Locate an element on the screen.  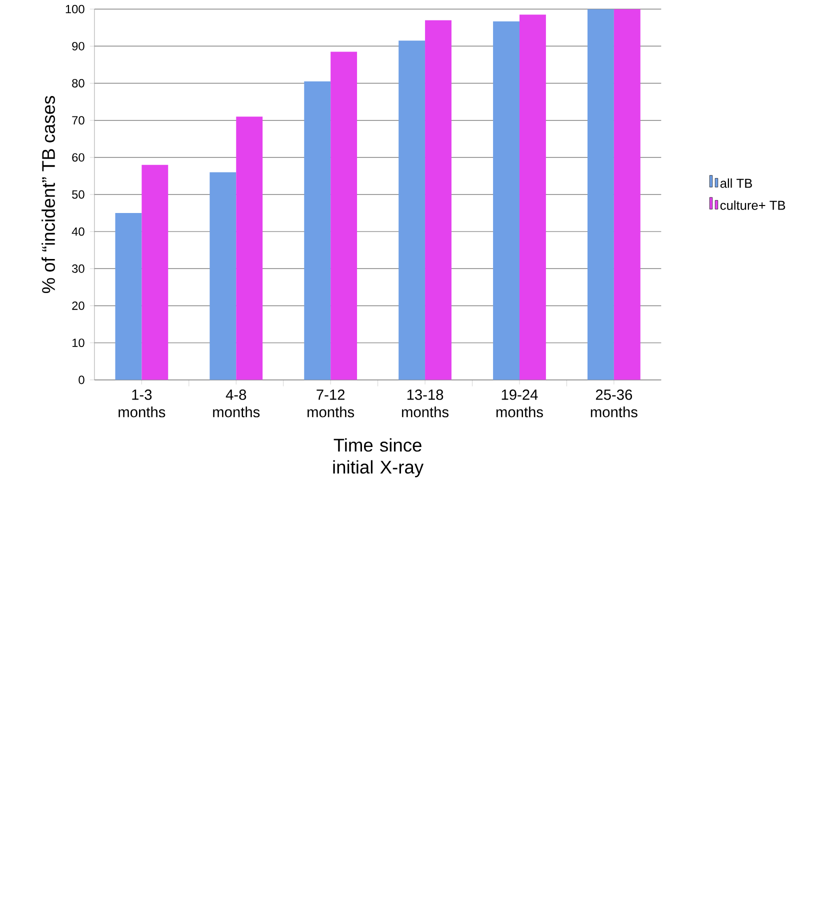
y-tick-label: 0 is located at coordinates (81, 380).